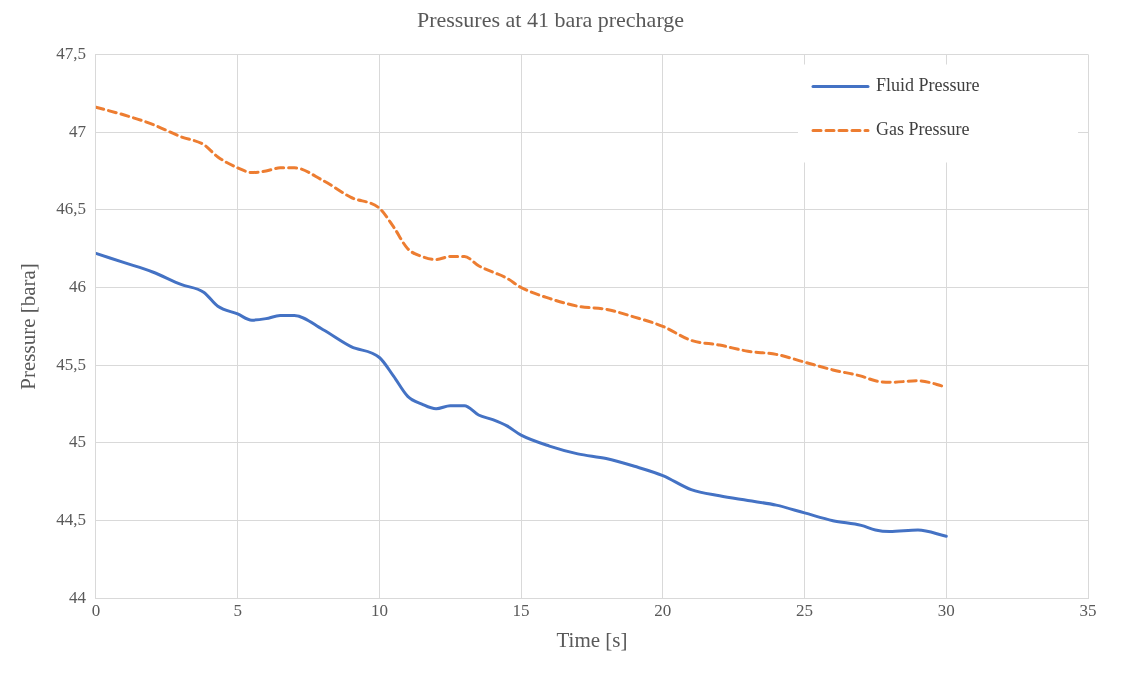  I want to click on x-tick-label: 20, so click(663, 611).